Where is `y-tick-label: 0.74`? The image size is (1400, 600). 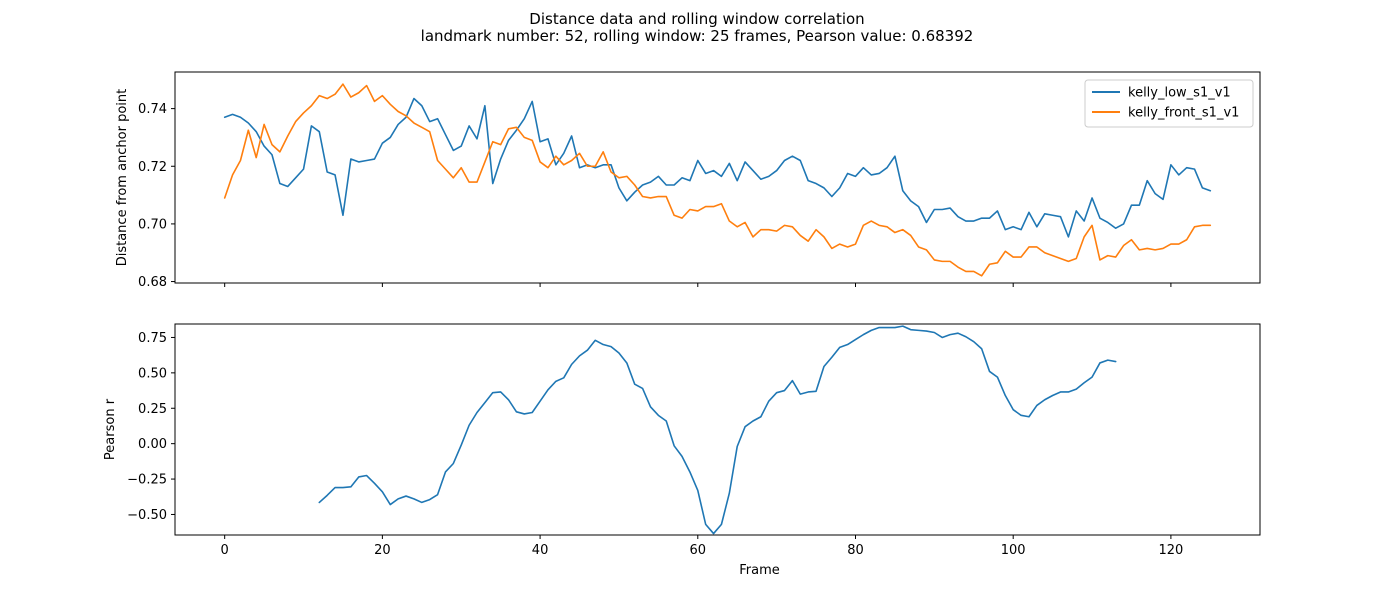 y-tick-label: 0.74 is located at coordinates (152, 109).